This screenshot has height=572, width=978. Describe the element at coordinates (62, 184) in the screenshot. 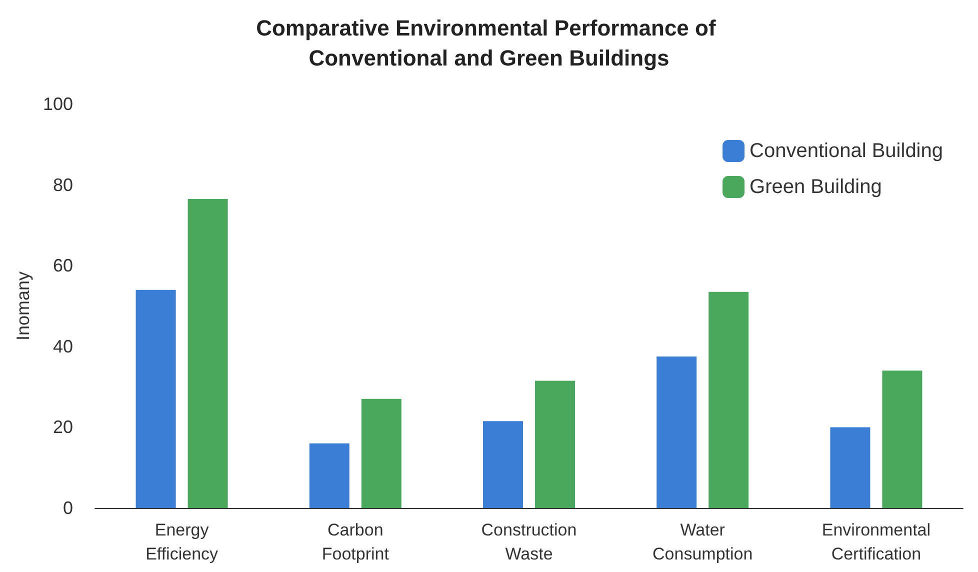

I see `y-tick-label: 80` at that location.